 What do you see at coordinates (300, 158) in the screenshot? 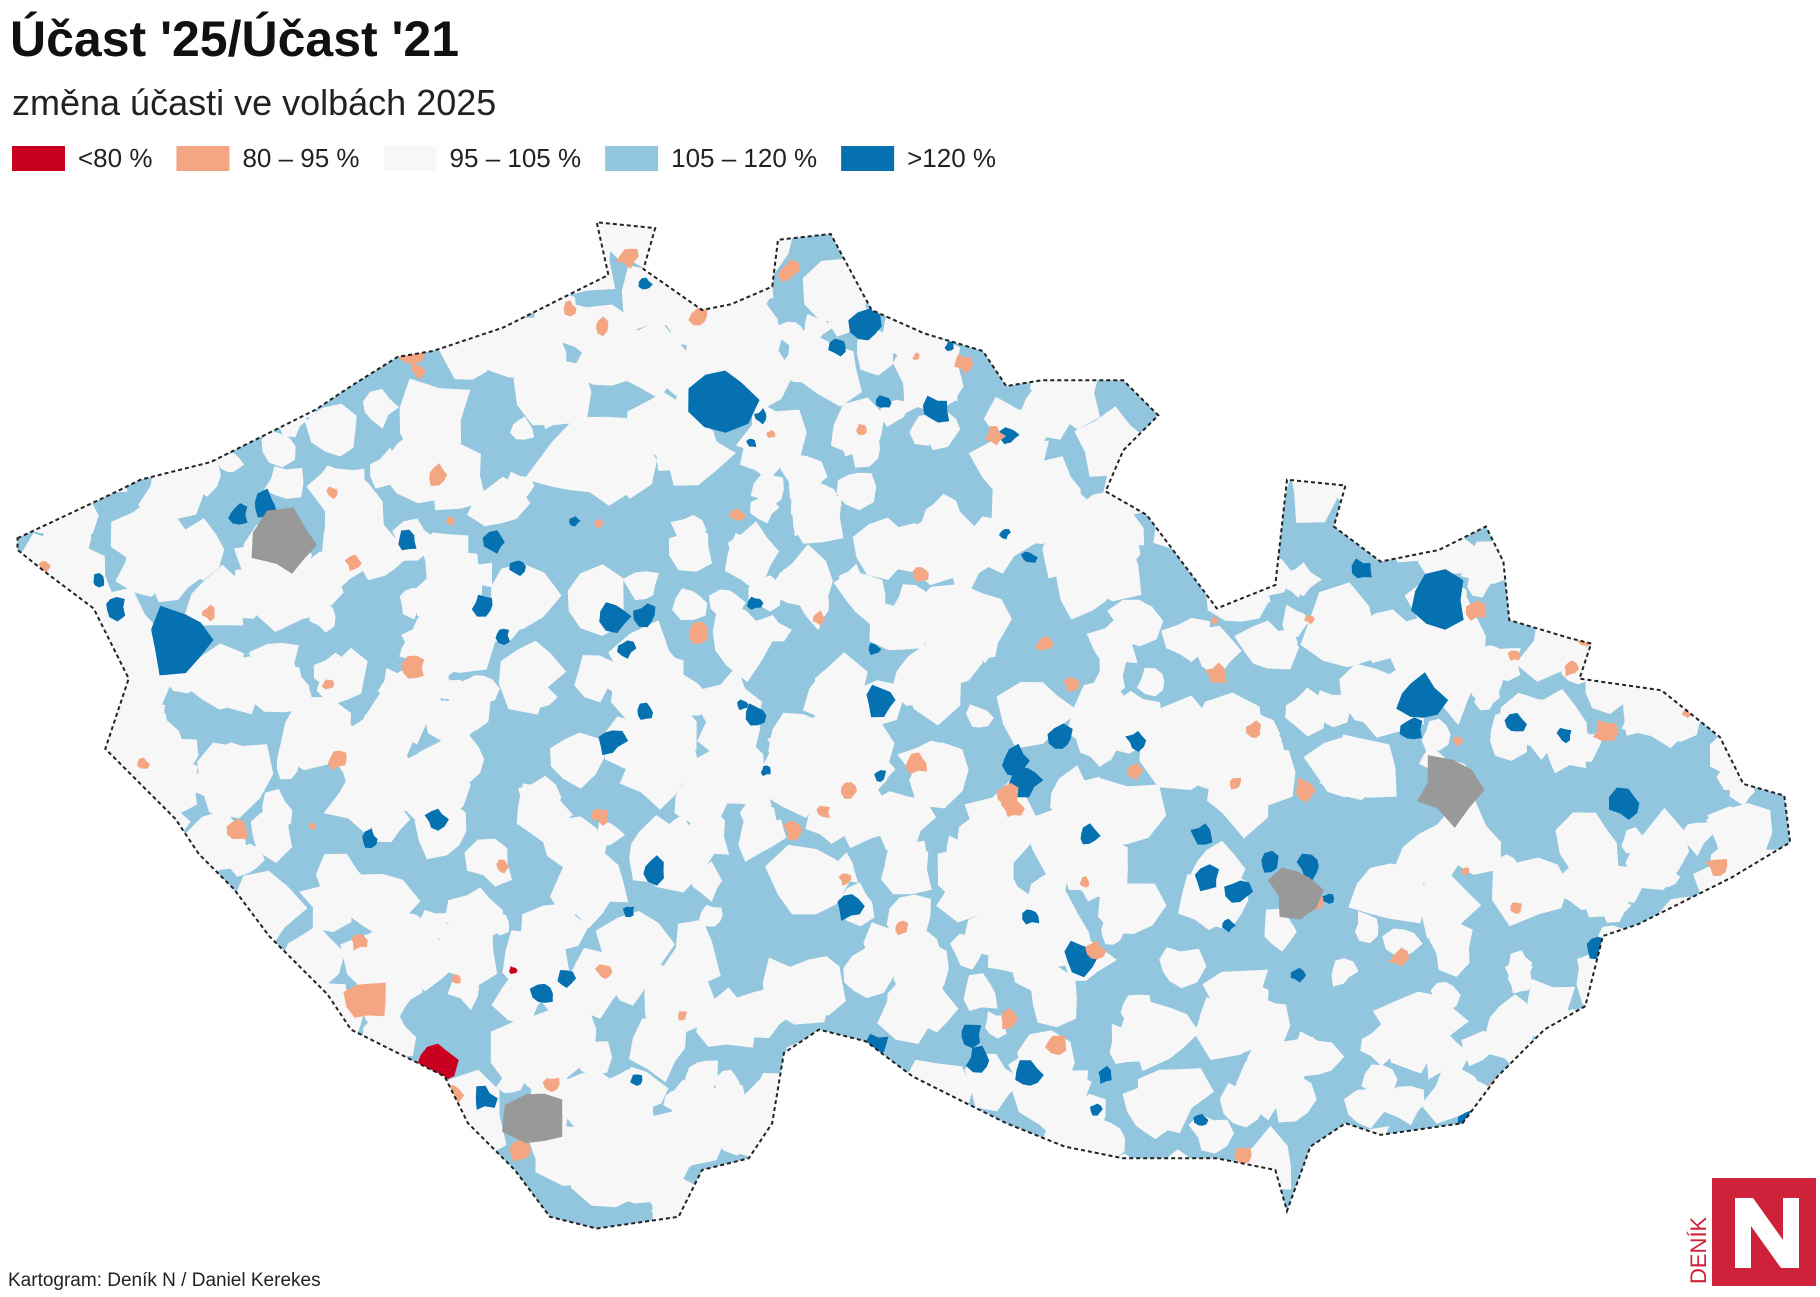
I see `legend-label: 80 – 95 %` at bounding box center [300, 158].